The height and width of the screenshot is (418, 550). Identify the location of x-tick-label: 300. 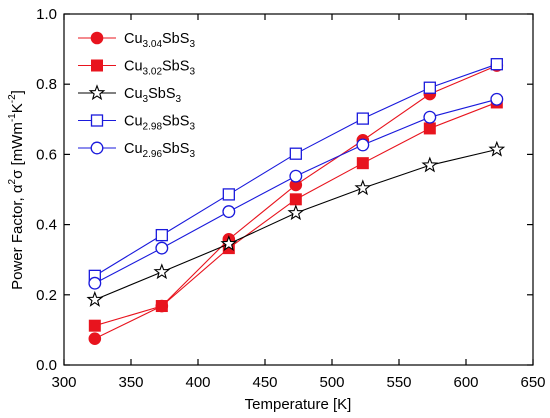
(63, 382).